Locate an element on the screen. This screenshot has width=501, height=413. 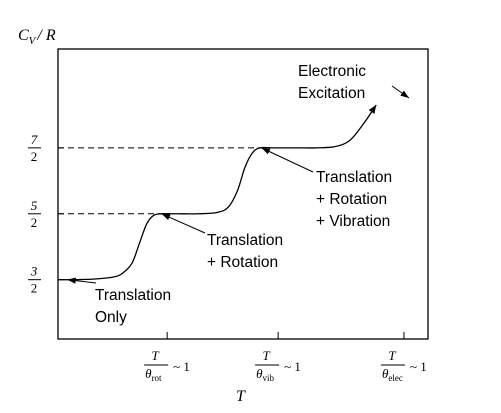
x-tick-denominator: θvib is located at coordinates (265, 374).